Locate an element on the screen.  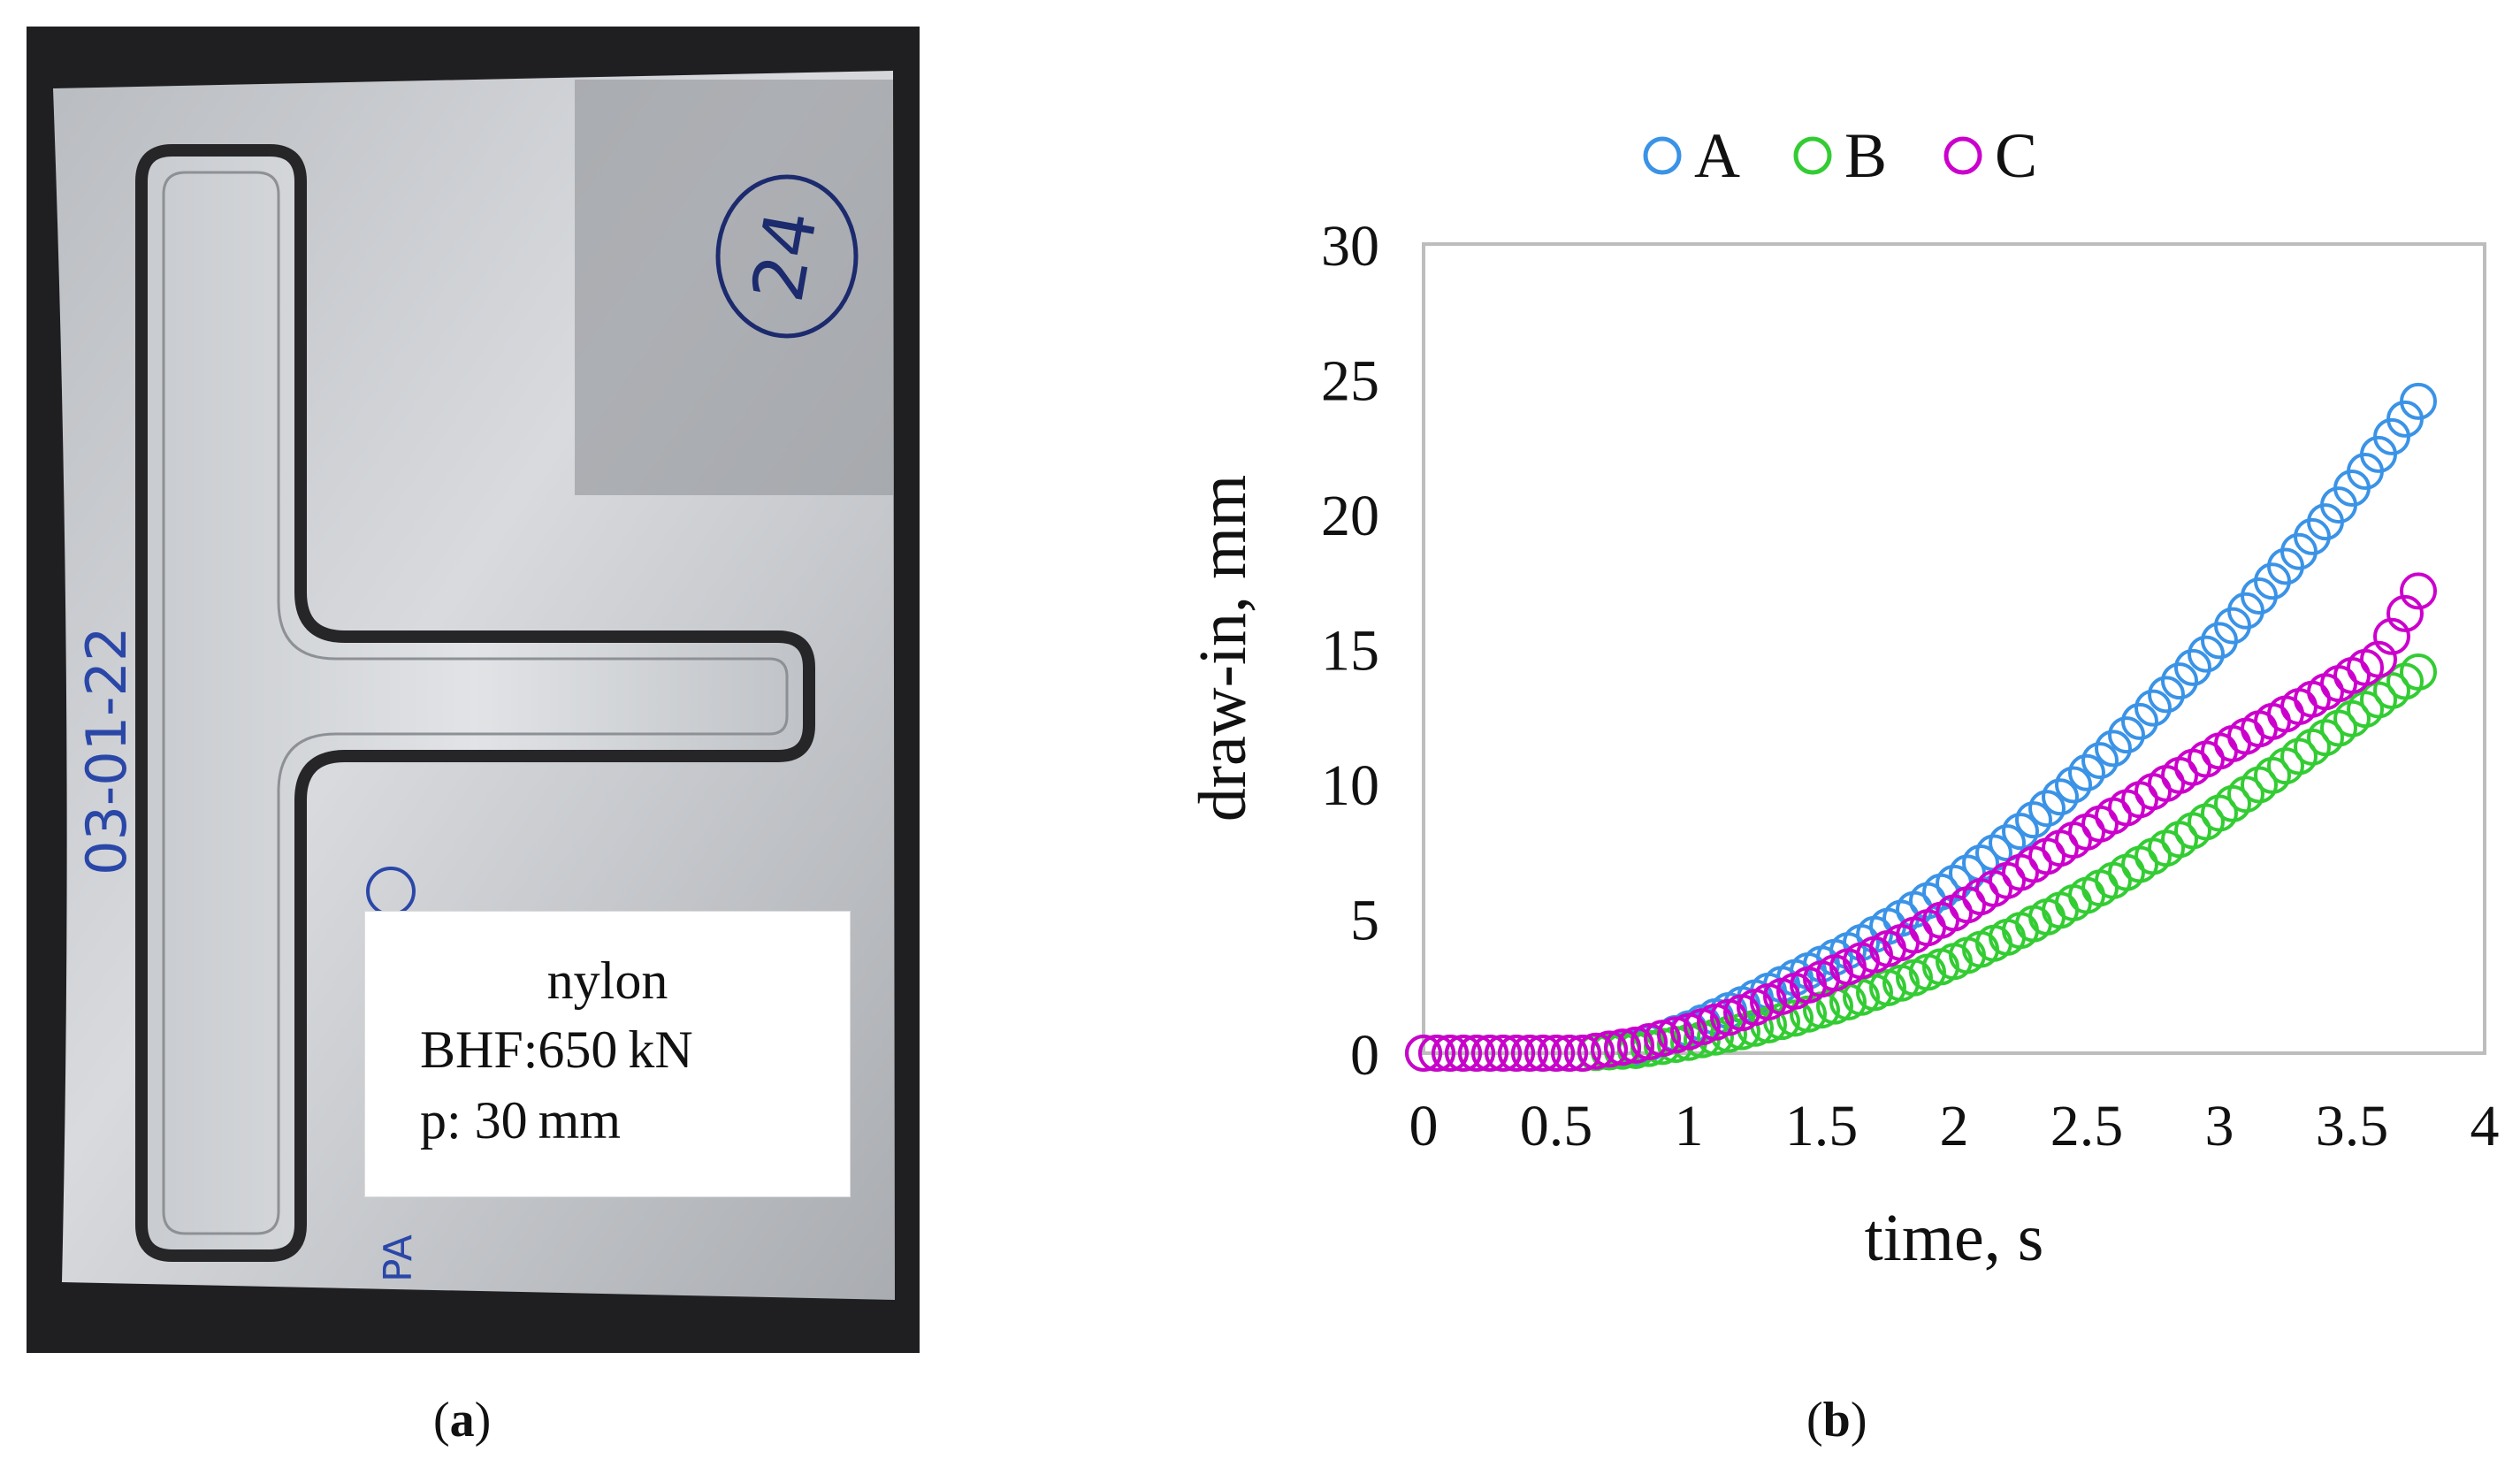
series-c is located at coordinates (1921, 822).